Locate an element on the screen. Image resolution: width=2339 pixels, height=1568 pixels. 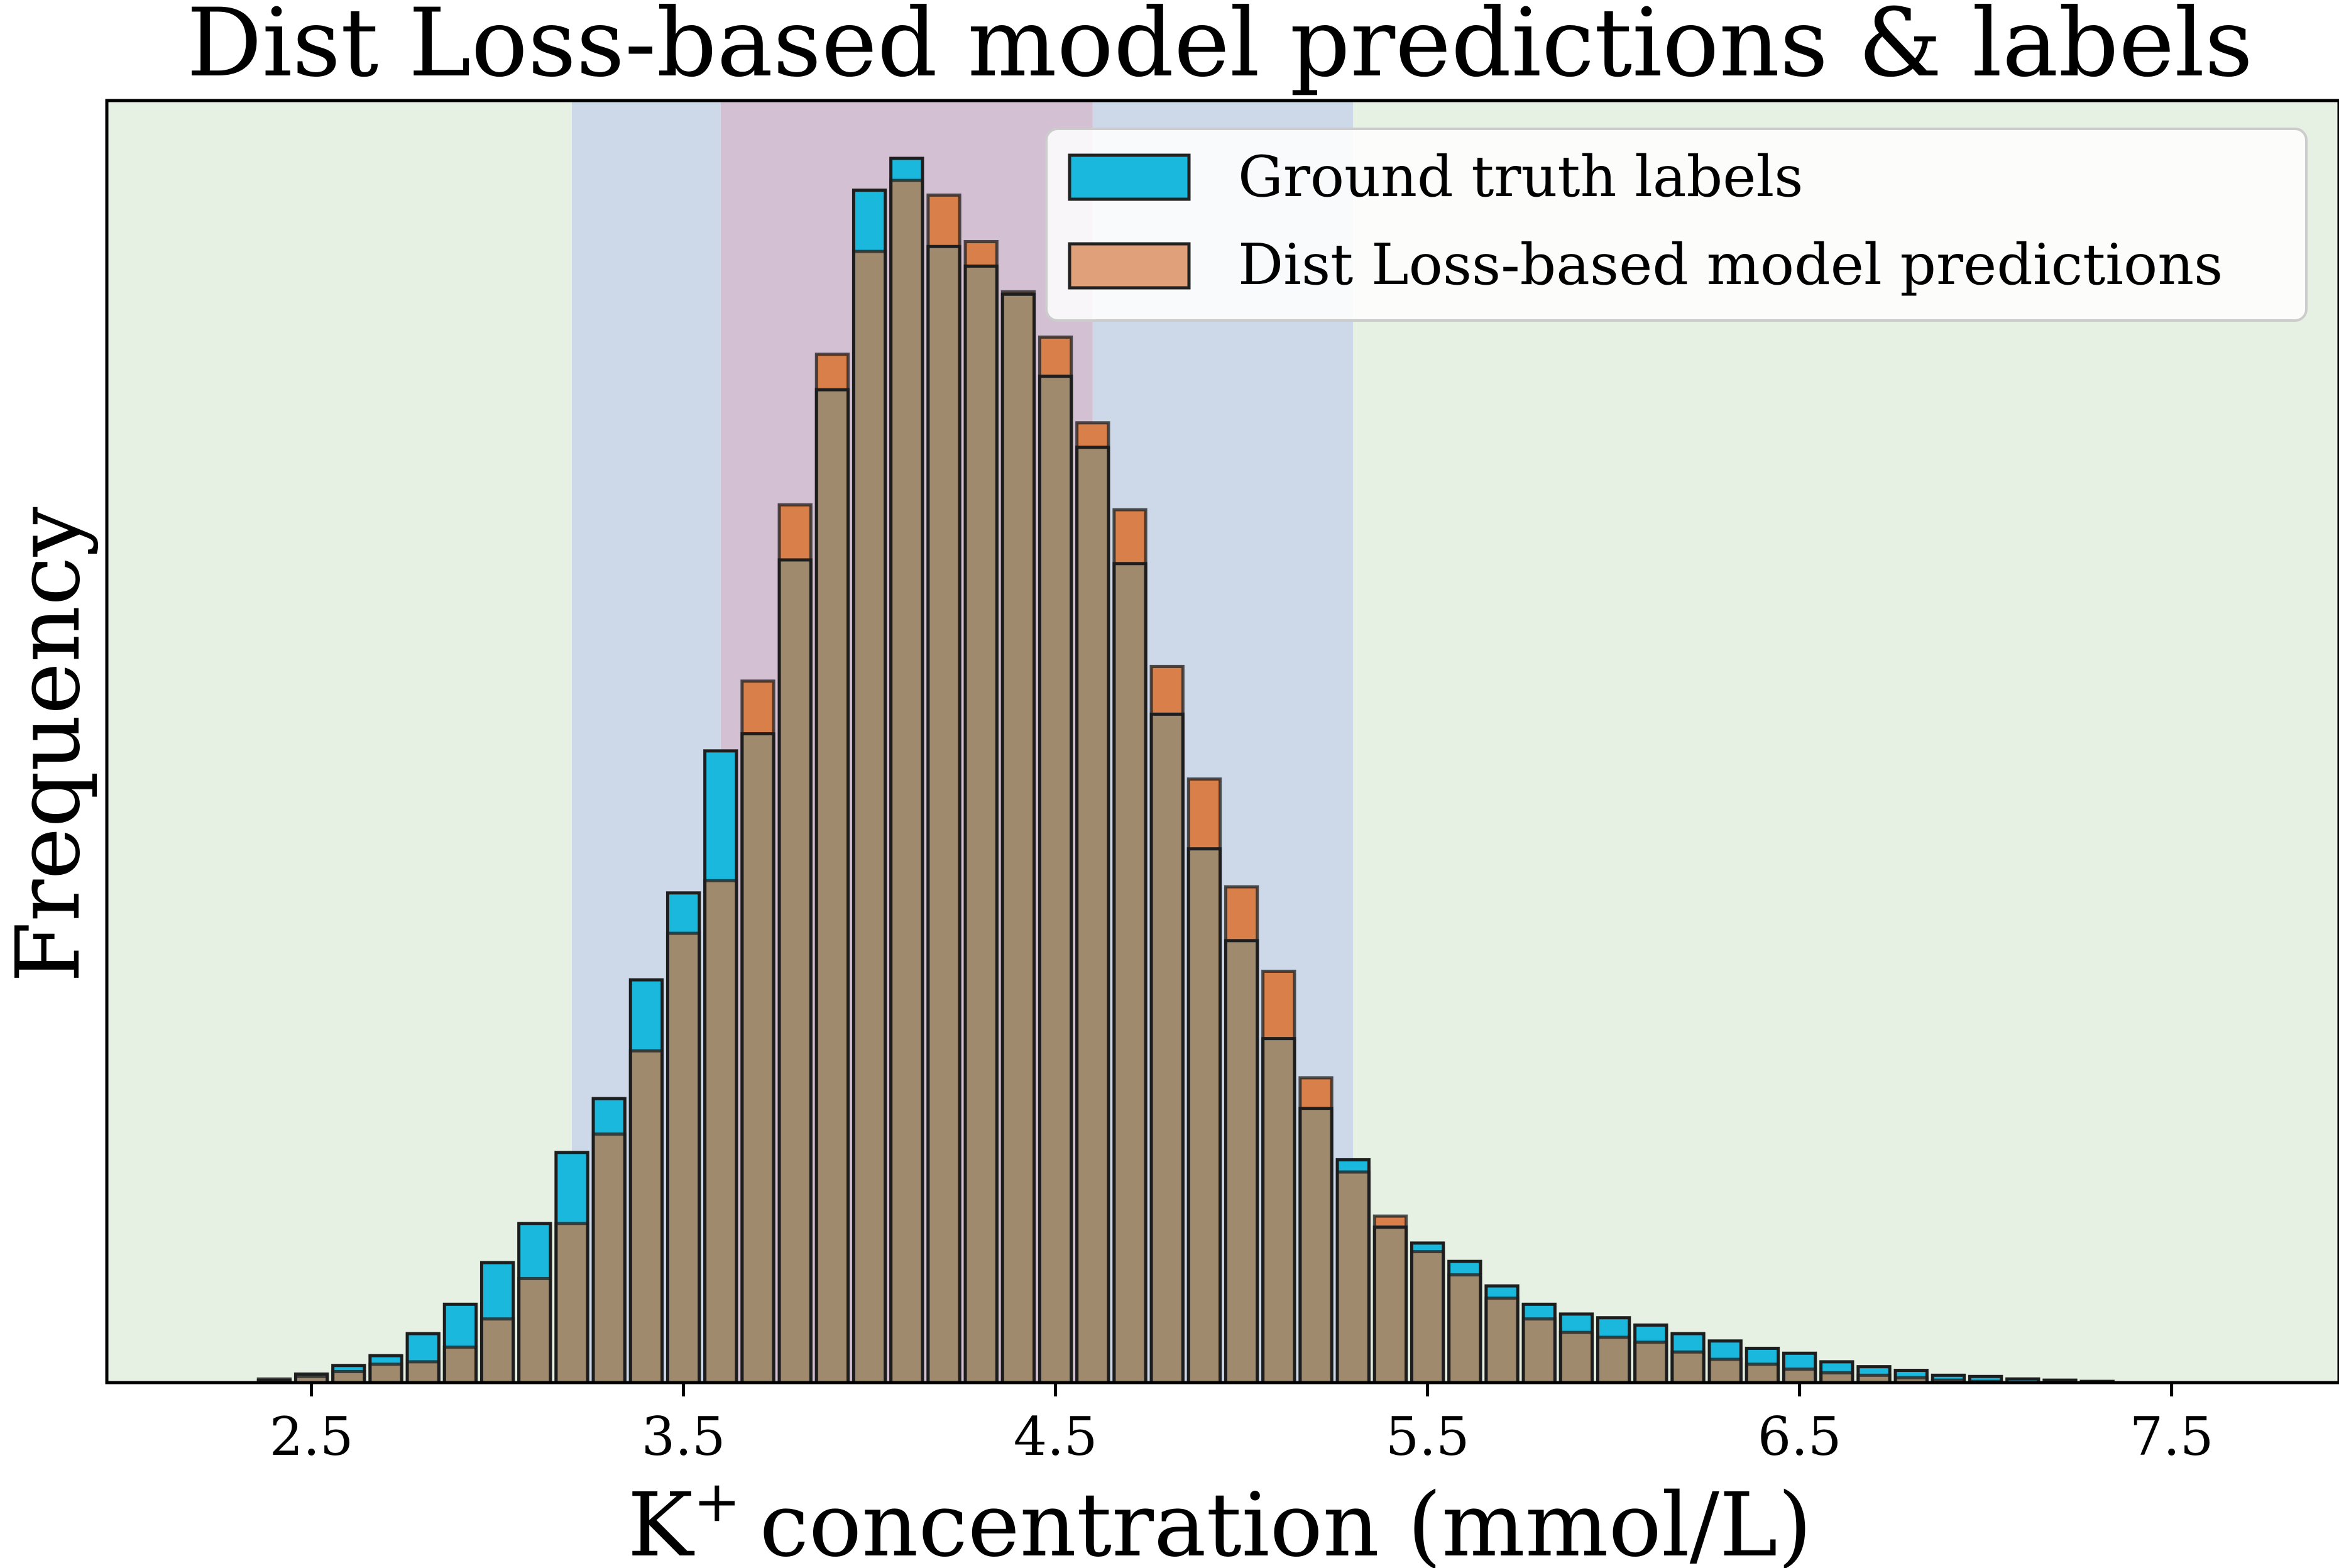
legend-box is located at coordinates (1677, 225).